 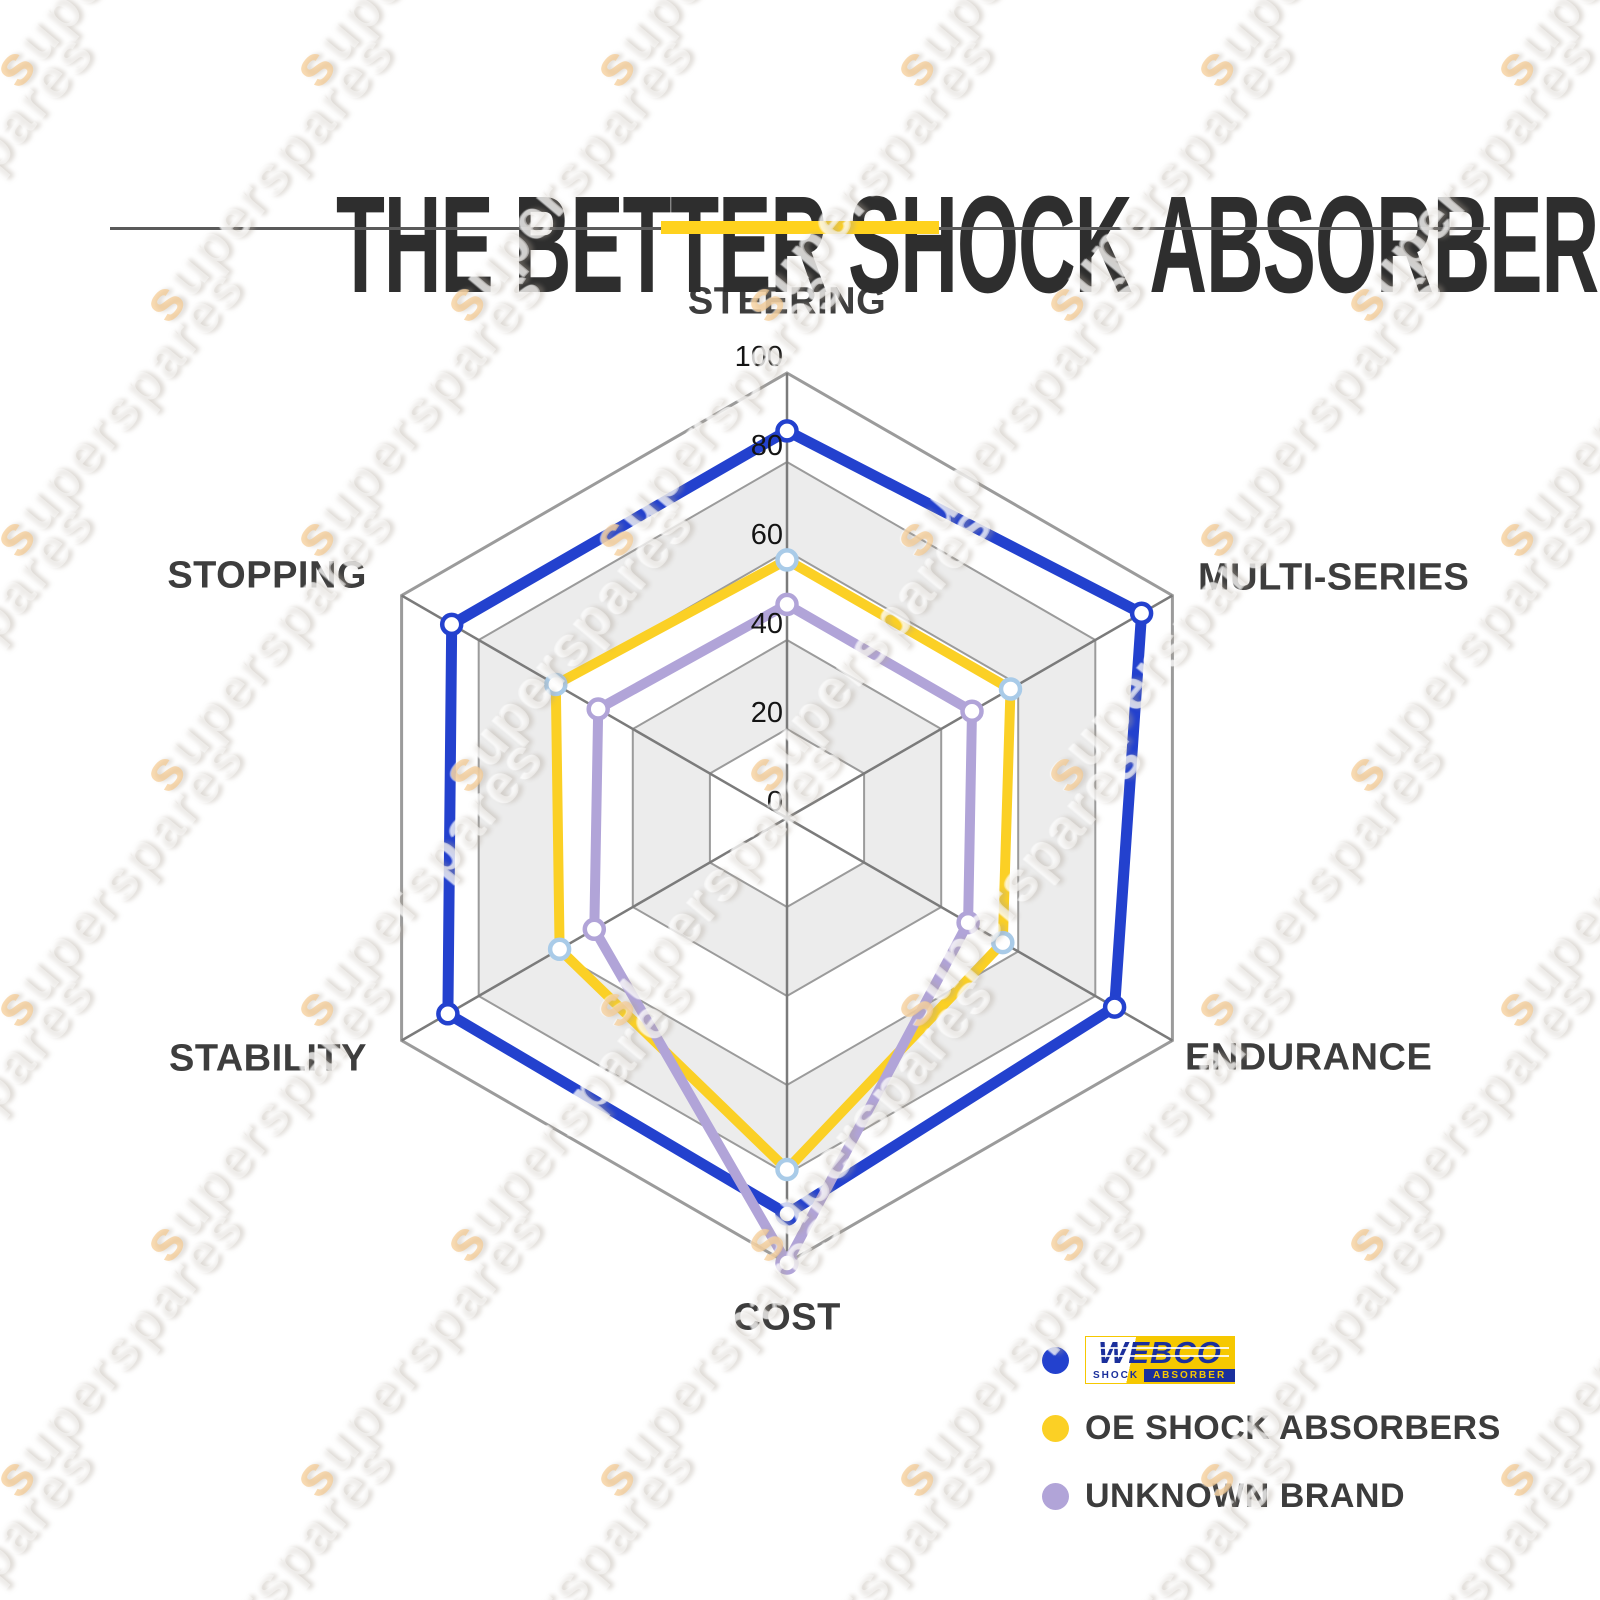 I want to click on webco-logo-brand: WEBCO, so click(x=1160, y=1353).